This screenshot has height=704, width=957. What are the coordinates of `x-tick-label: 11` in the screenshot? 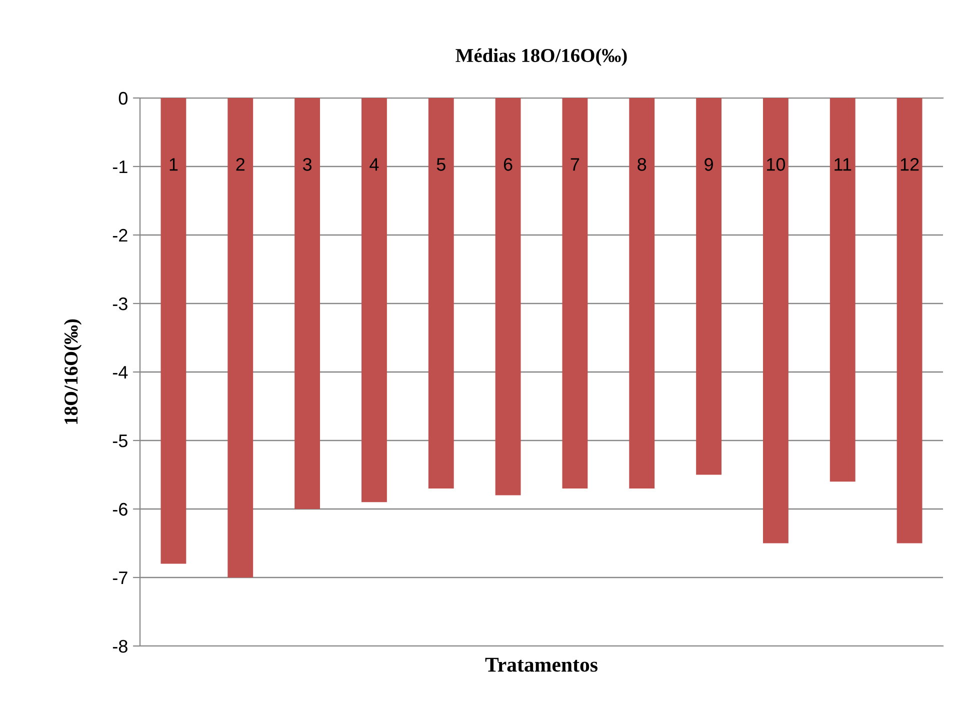 It's located at (843, 164).